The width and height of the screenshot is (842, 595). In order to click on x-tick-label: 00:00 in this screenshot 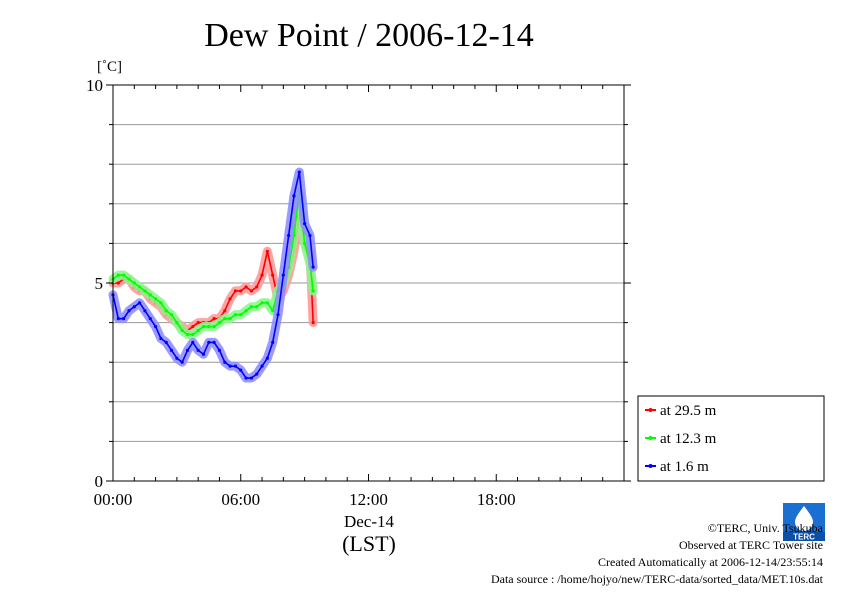, I will do `click(113, 499)`.